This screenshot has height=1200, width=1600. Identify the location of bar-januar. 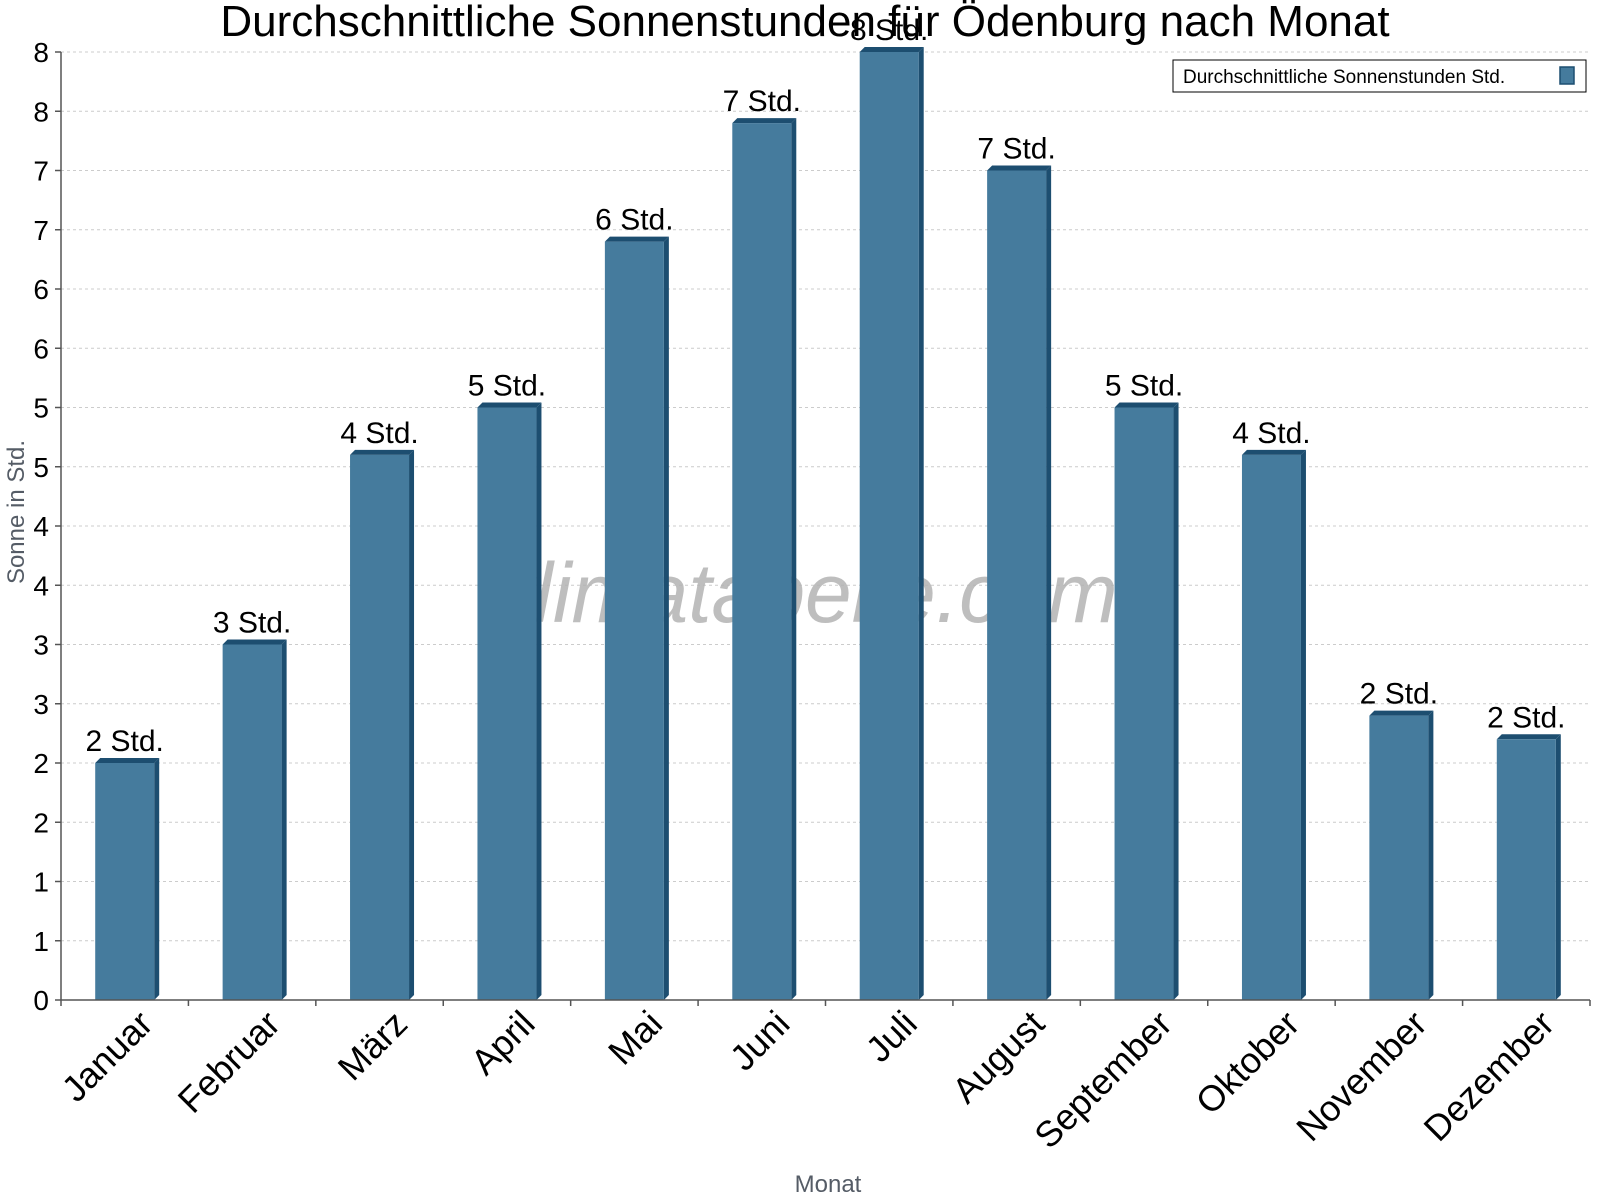
(127, 879).